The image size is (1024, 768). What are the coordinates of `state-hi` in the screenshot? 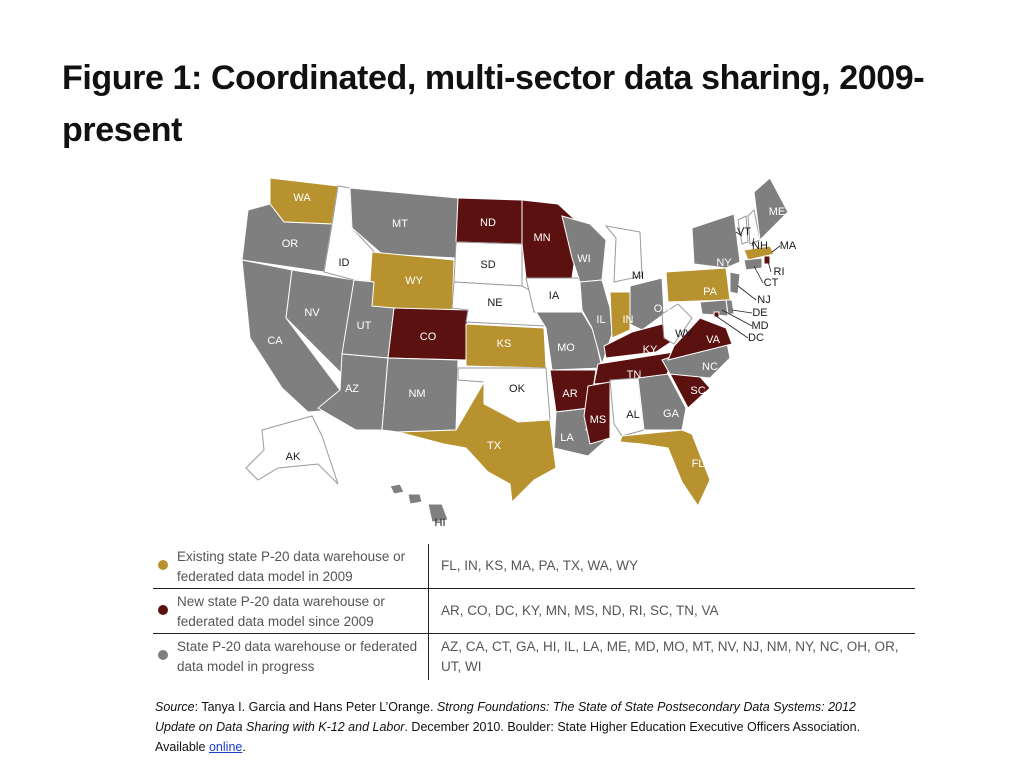 It's located at (419, 503).